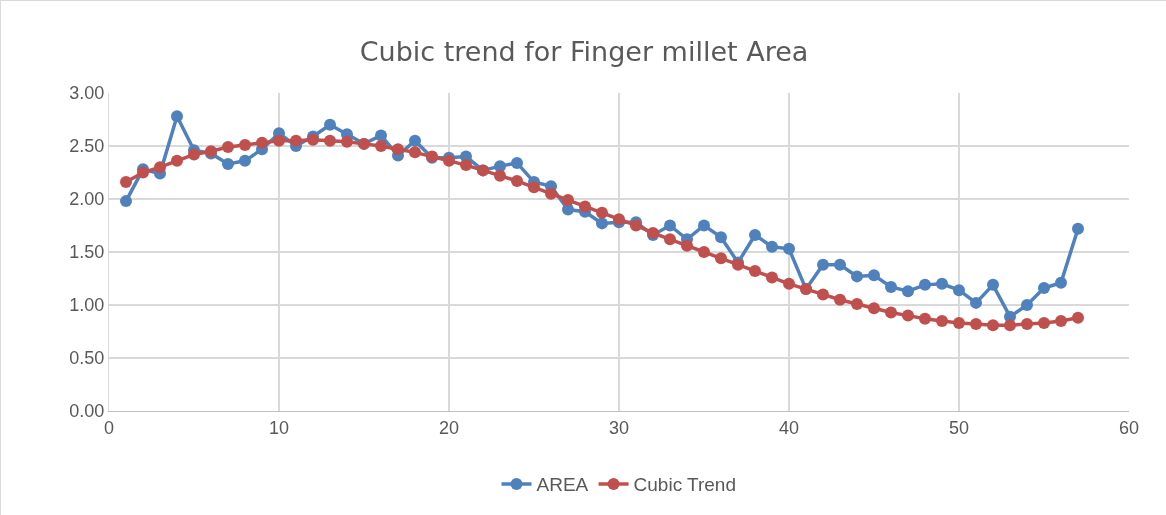 The image size is (1166, 515). What do you see at coordinates (87, 93) in the screenshot?
I see `y-tick-label: 3.00` at bounding box center [87, 93].